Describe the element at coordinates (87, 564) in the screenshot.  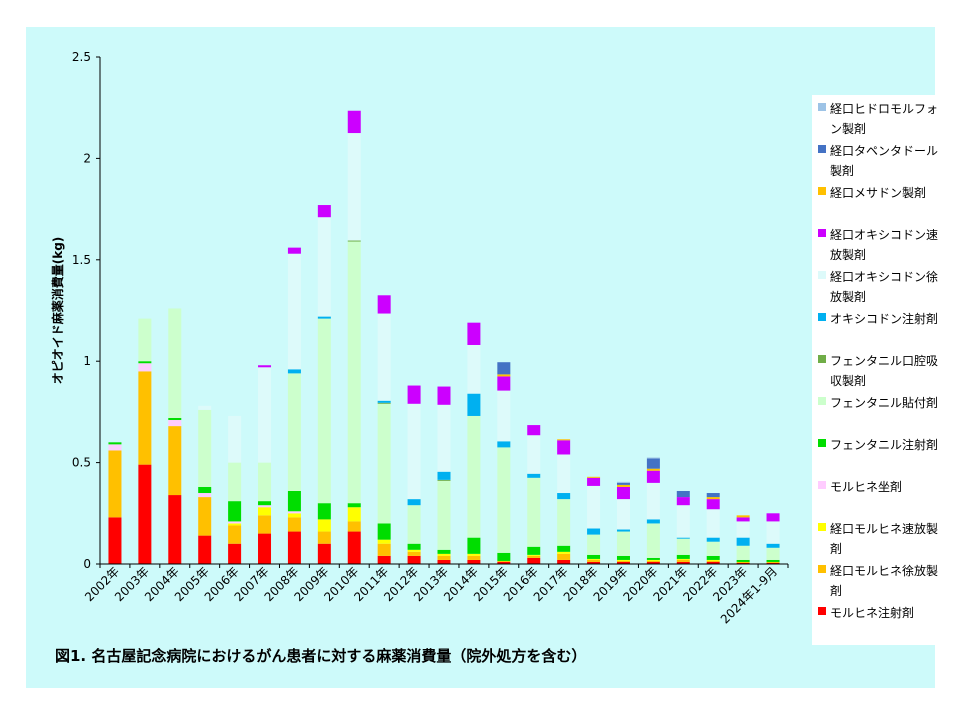
I see `y-tick-label: 0` at that location.